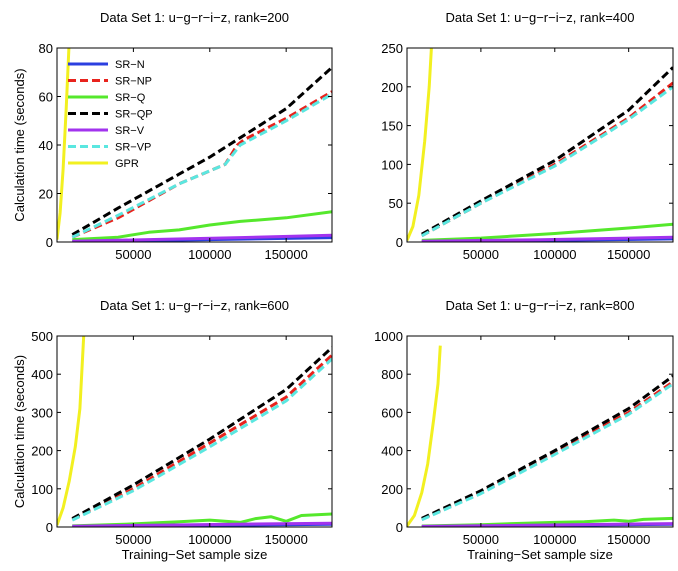 The width and height of the screenshot is (678, 571). Describe the element at coordinates (388, 336) in the screenshot. I see `y-tick-label: 1000` at that location.